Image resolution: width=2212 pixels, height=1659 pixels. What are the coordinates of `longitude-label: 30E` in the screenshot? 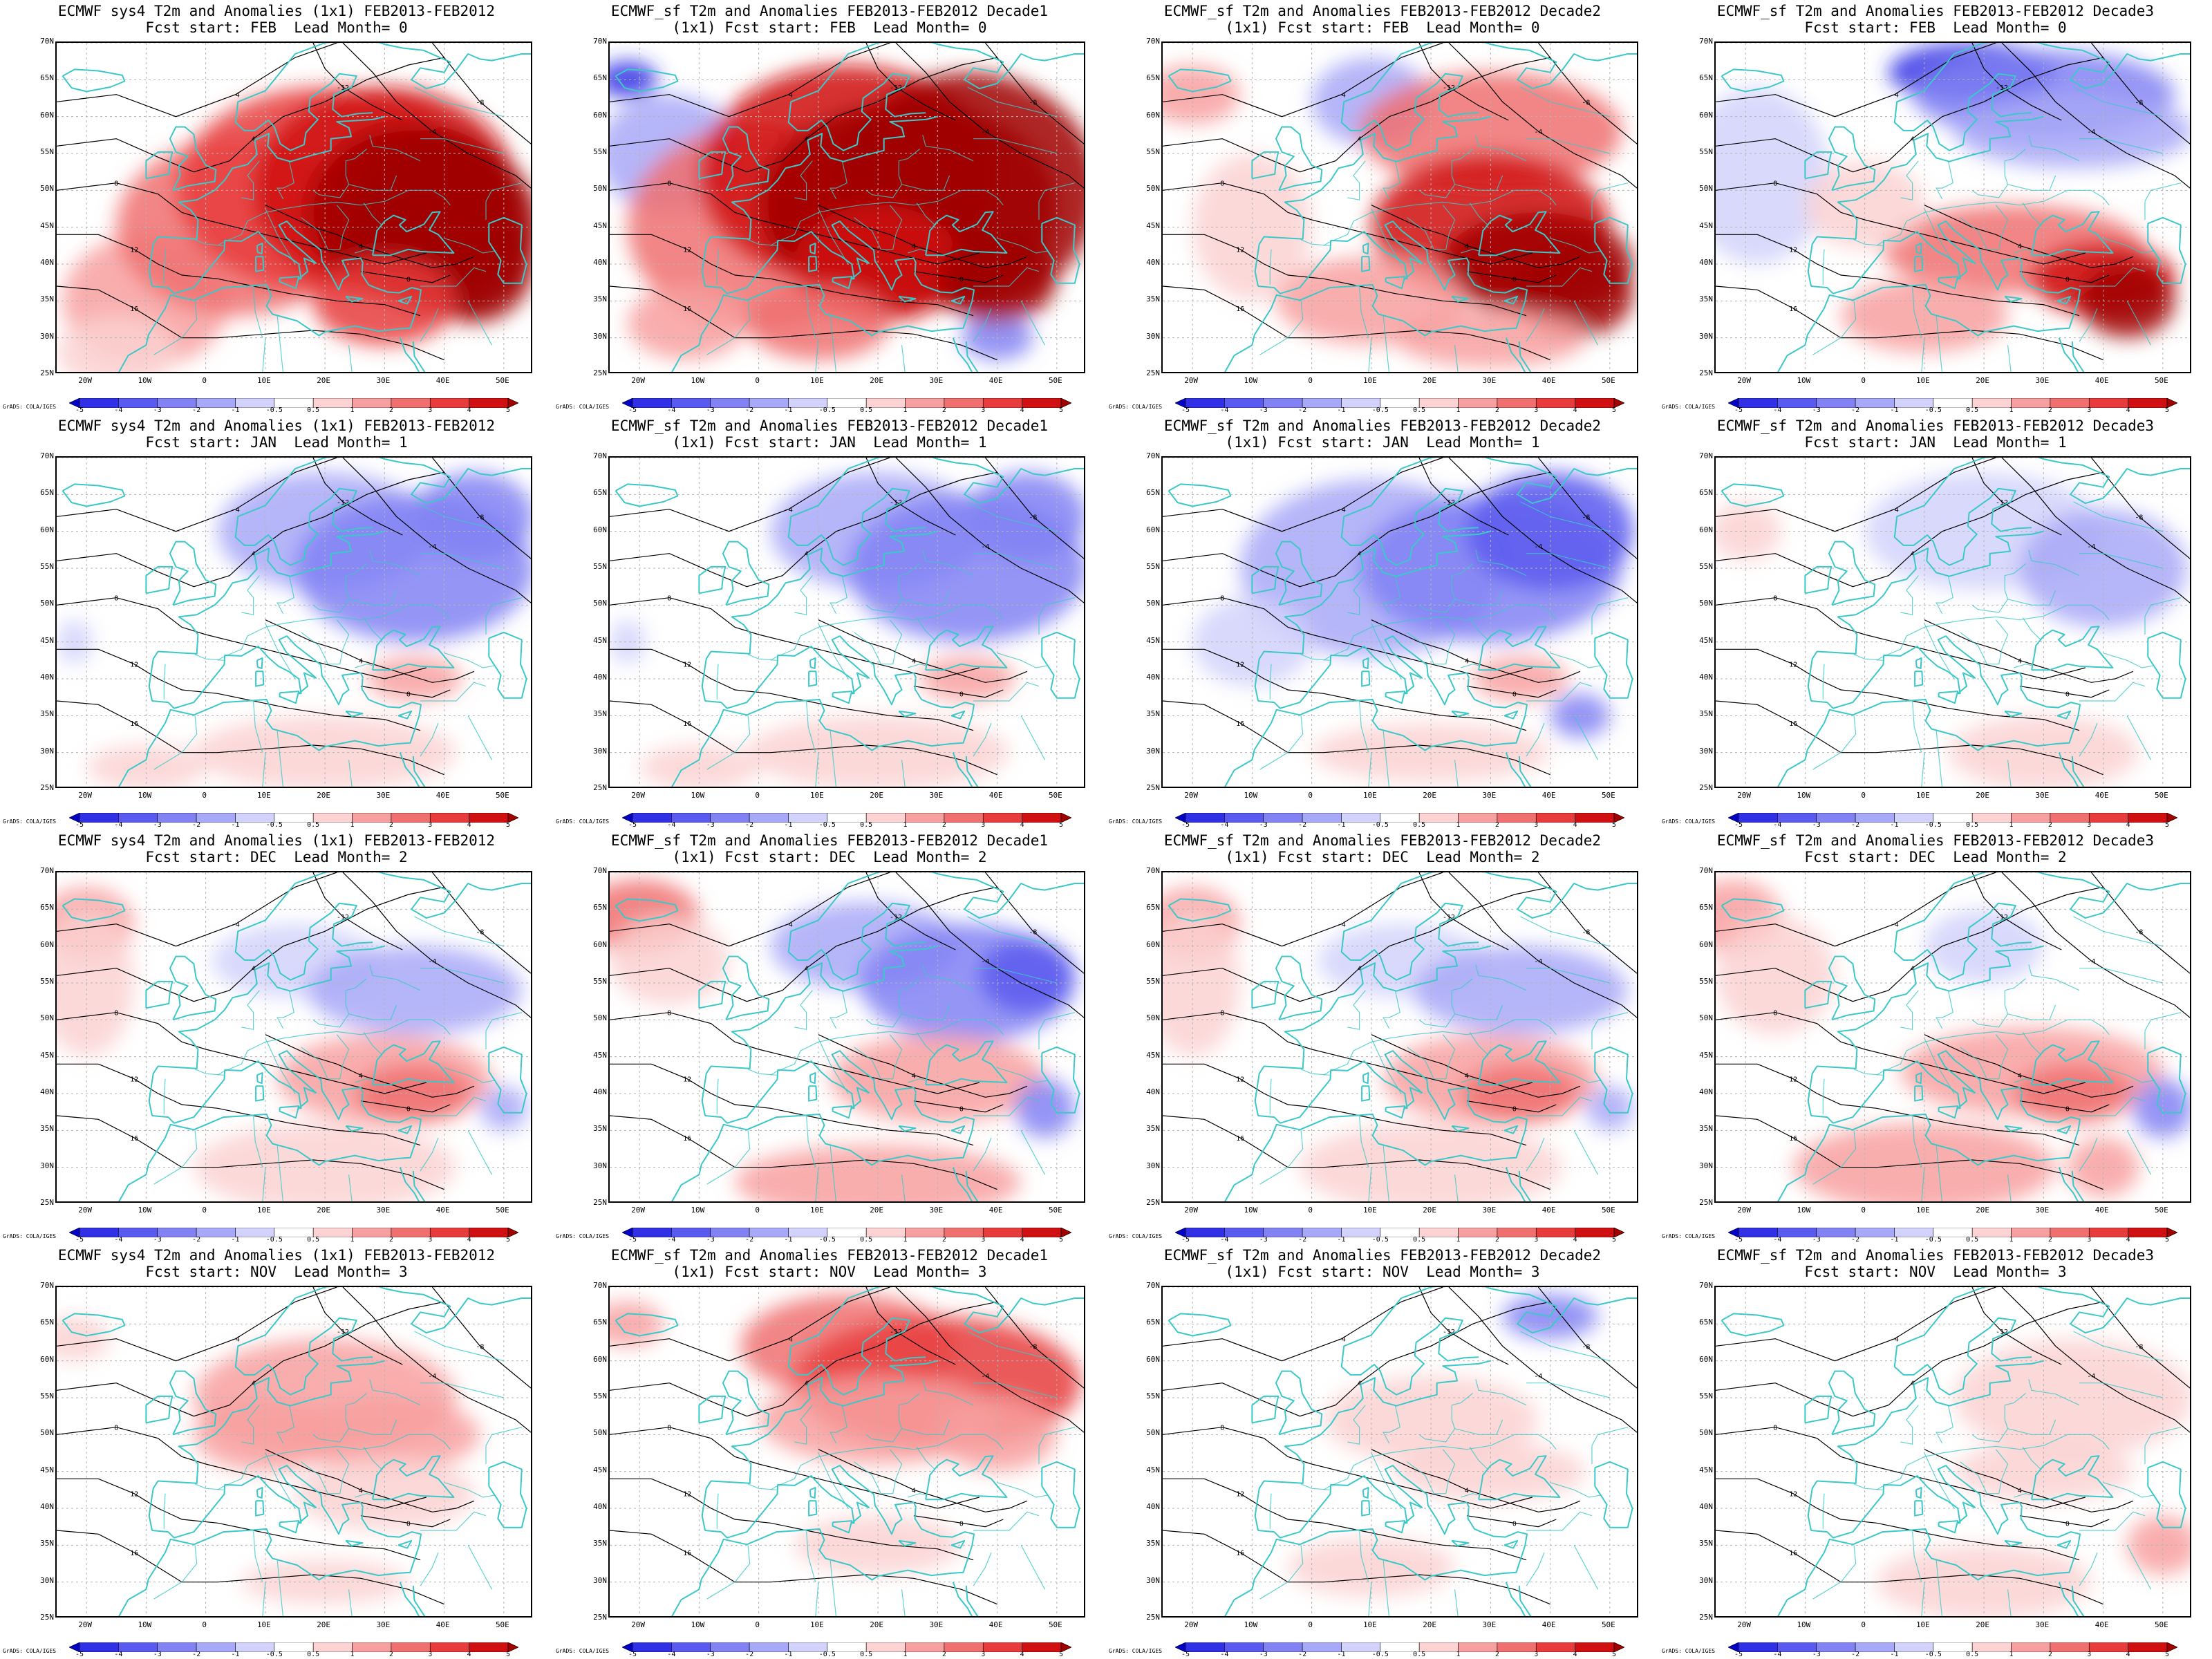 It's located at (2042, 1624).